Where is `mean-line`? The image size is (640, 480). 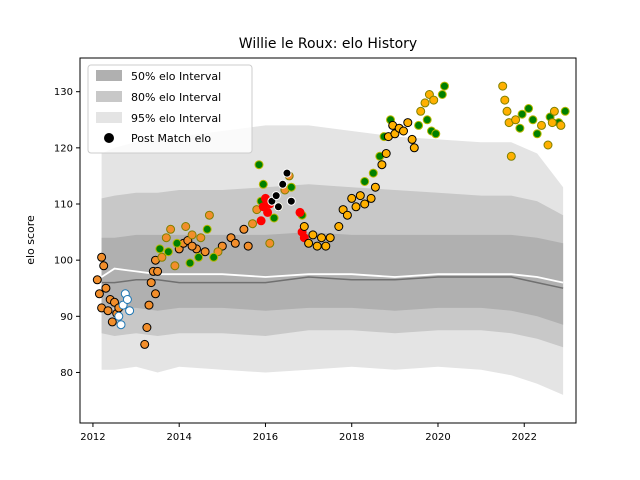
mean-line is located at coordinates (332, 275).